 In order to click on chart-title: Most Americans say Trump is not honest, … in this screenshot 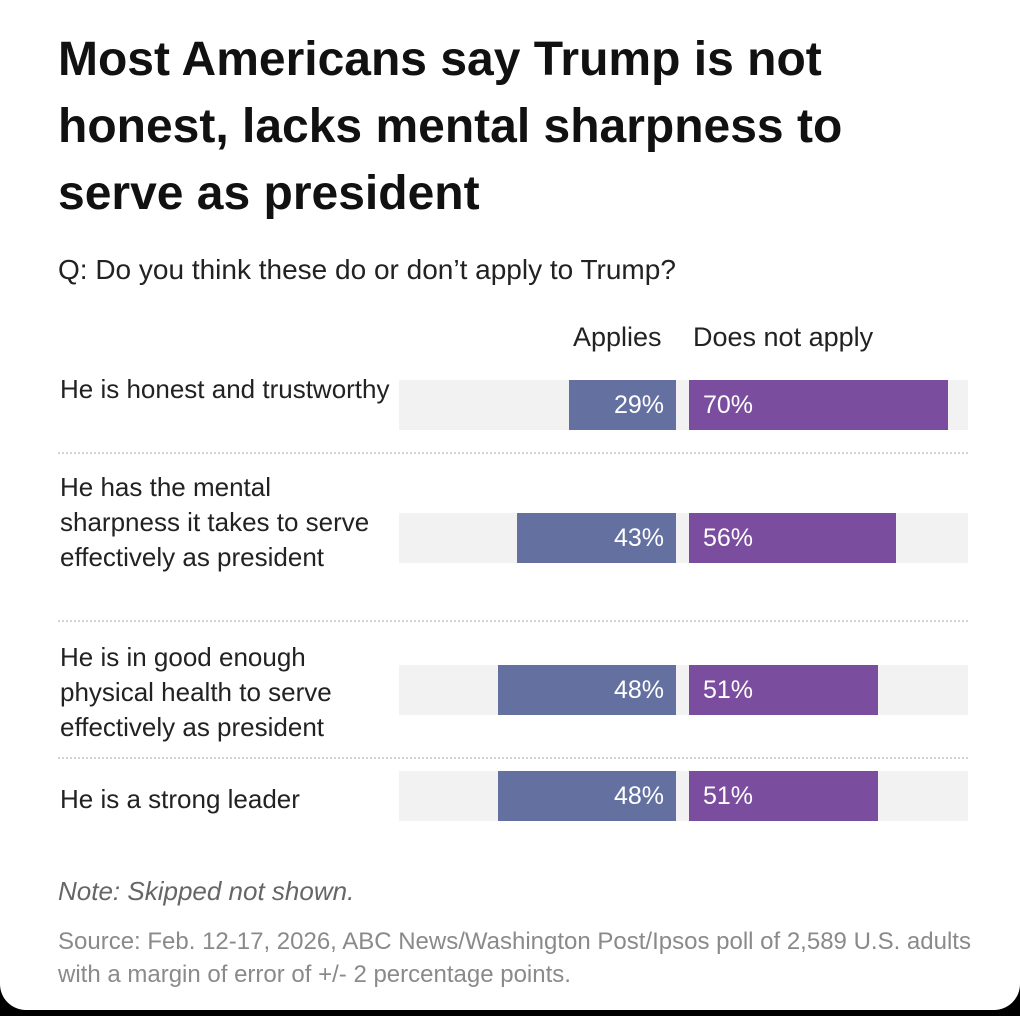, I will do `click(450, 126)`.